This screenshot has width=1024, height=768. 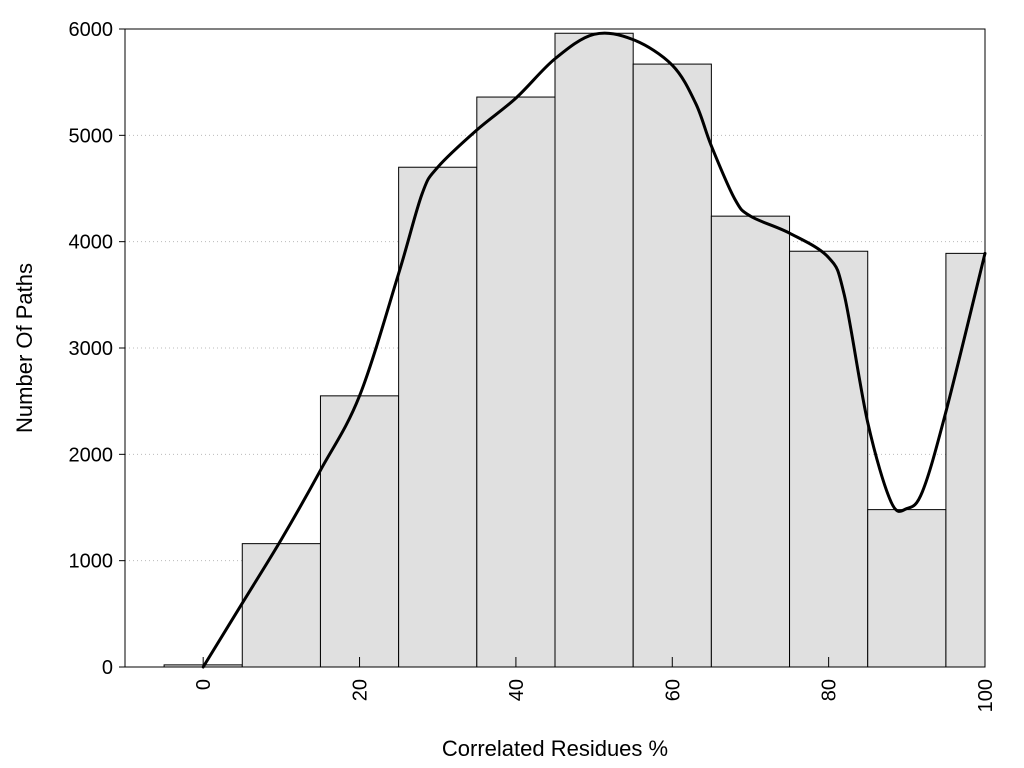 I want to click on y-tick-label: 0, so click(x=107, y=668).